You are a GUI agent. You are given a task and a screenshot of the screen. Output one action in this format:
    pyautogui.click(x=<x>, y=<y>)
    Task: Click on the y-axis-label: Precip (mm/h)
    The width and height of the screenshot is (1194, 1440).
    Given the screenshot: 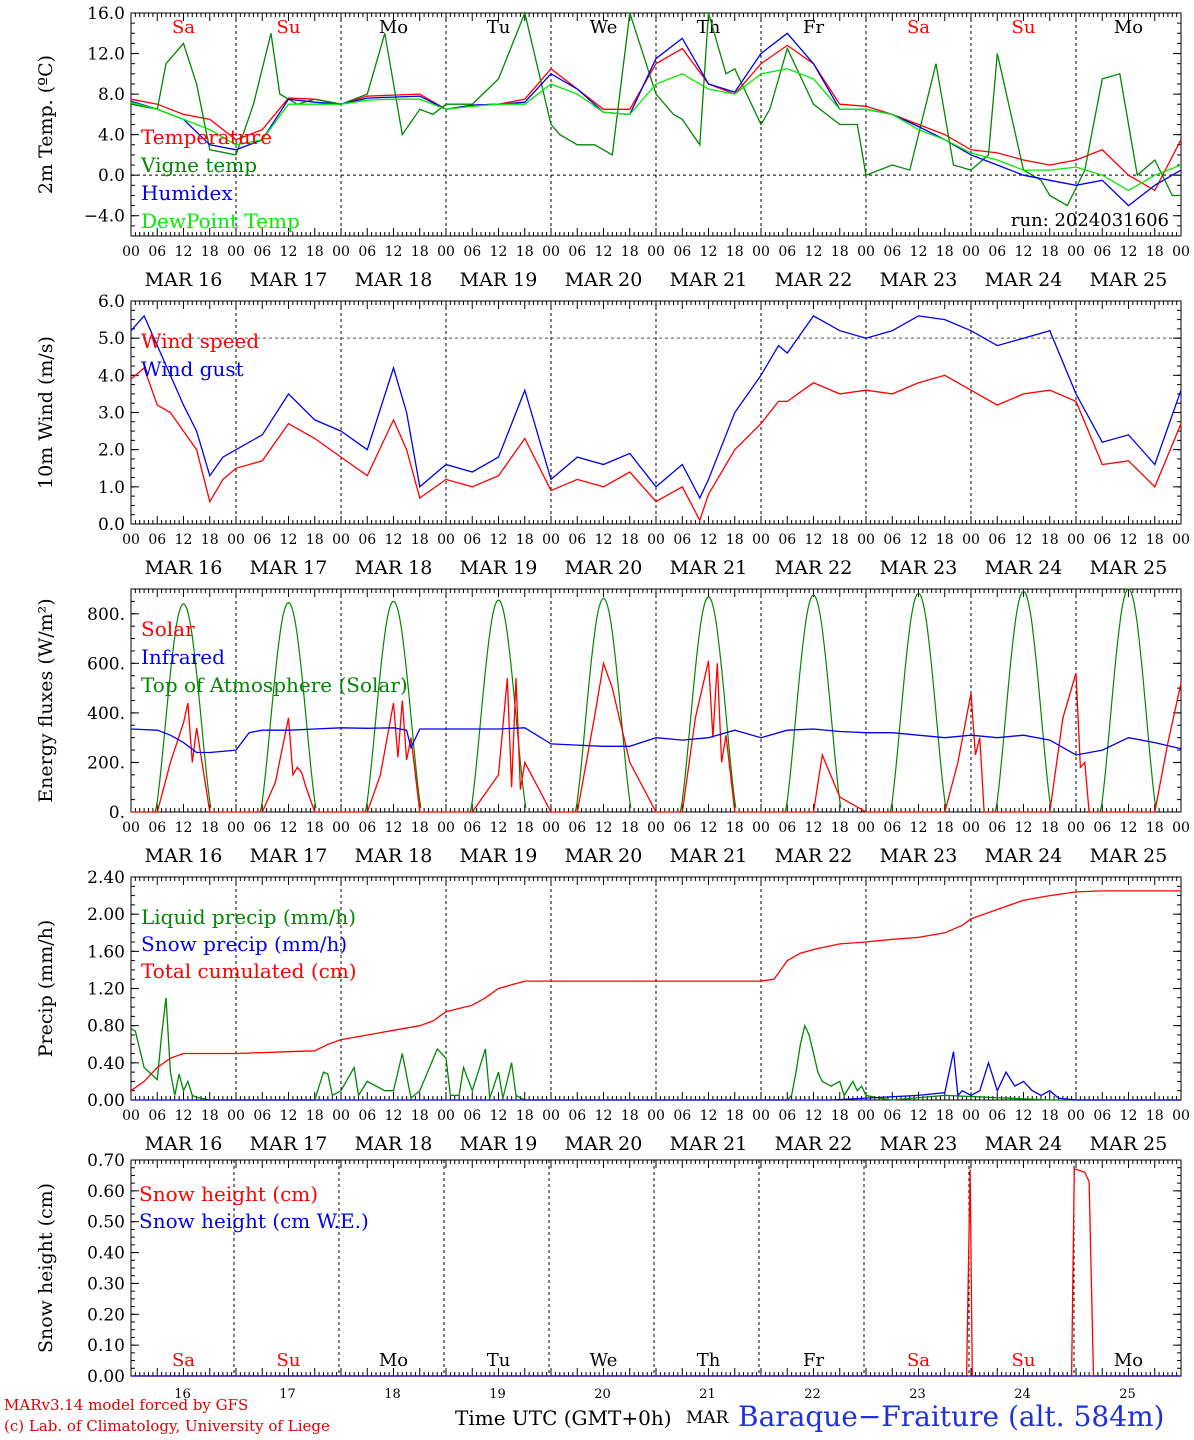 What is the action you would take?
    pyautogui.click(x=46, y=989)
    